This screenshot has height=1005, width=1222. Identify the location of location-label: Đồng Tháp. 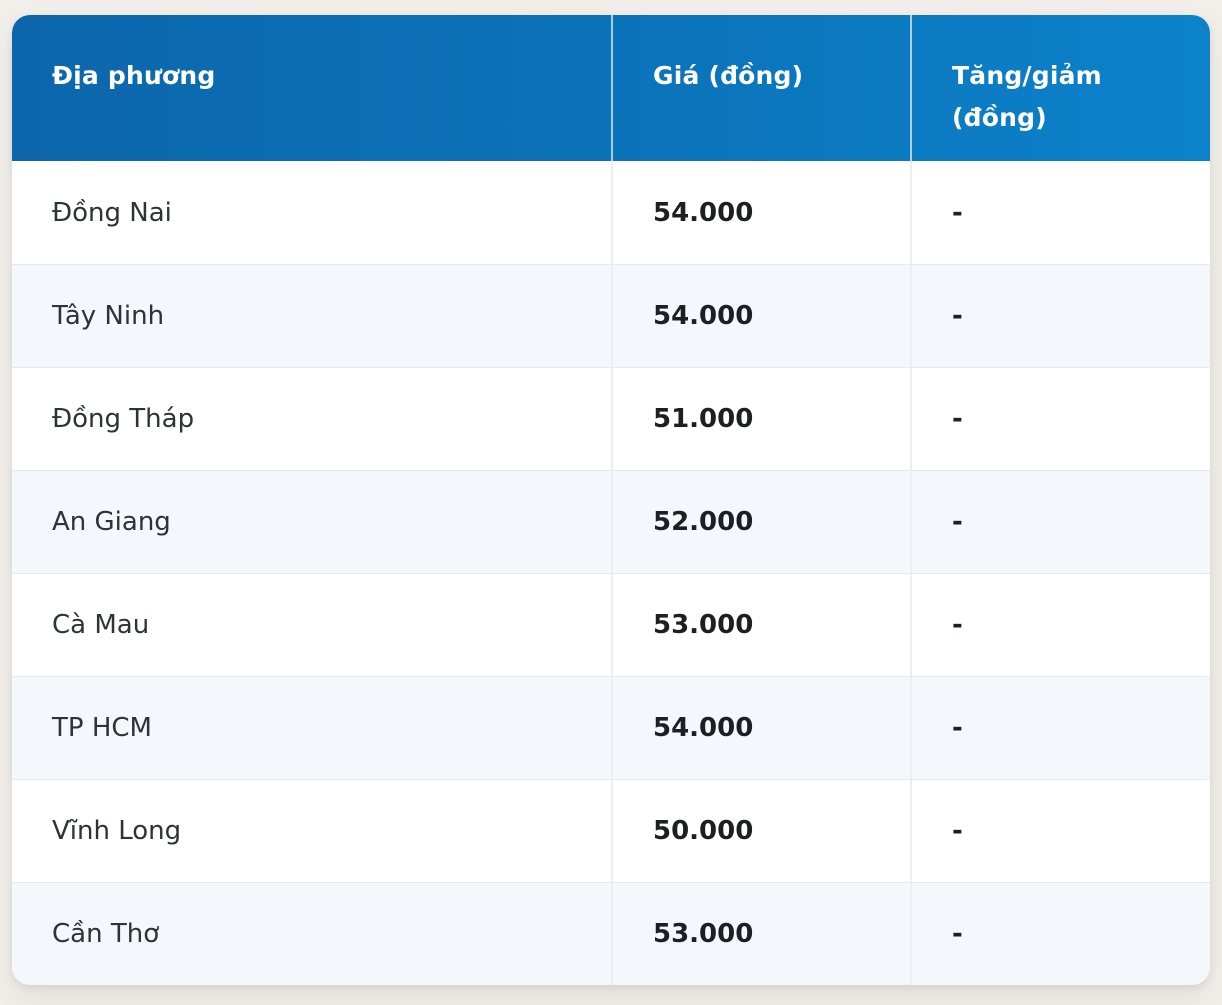
(123, 419).